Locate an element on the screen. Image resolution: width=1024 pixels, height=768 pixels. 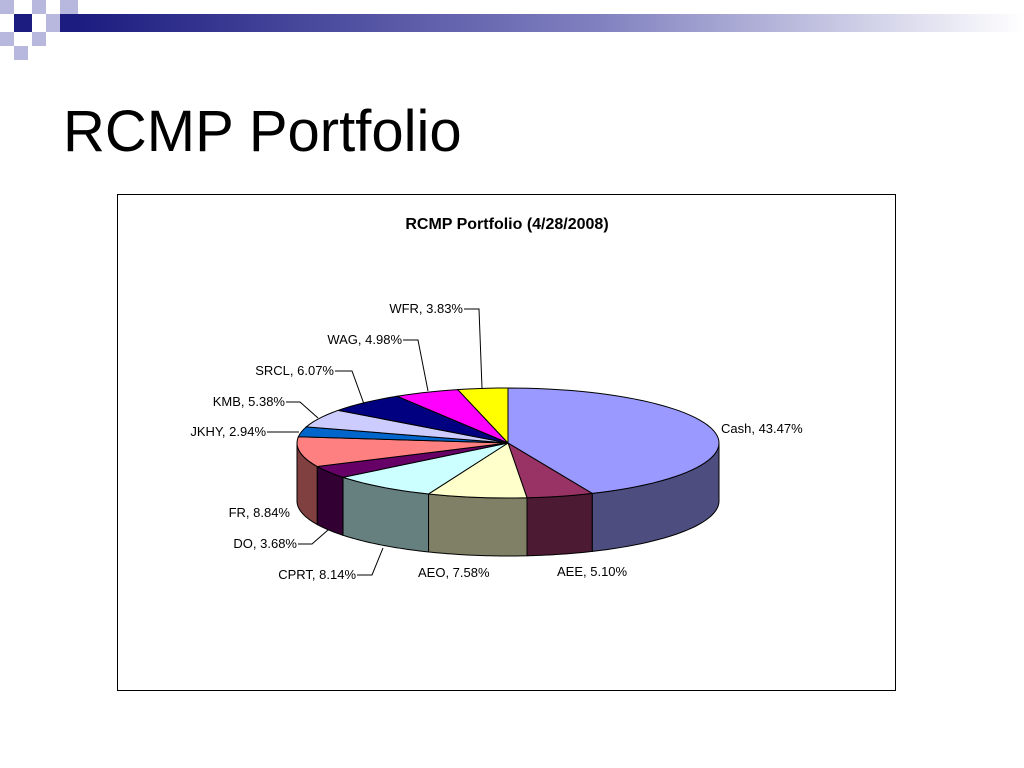
leader-line-kmb is located at coordinates (302, 410).